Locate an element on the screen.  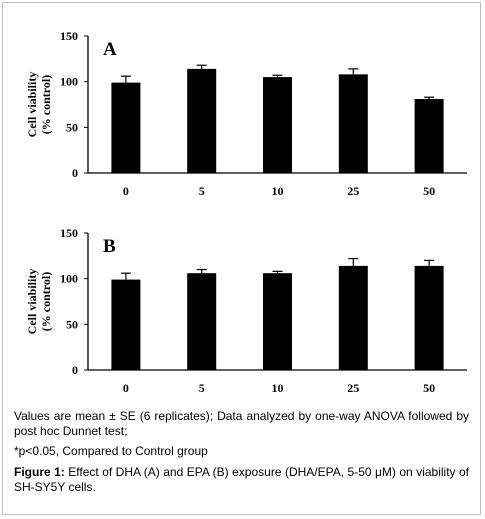
panel-b-x-tick-label-25: 25 is located at coordinates (353, 388).